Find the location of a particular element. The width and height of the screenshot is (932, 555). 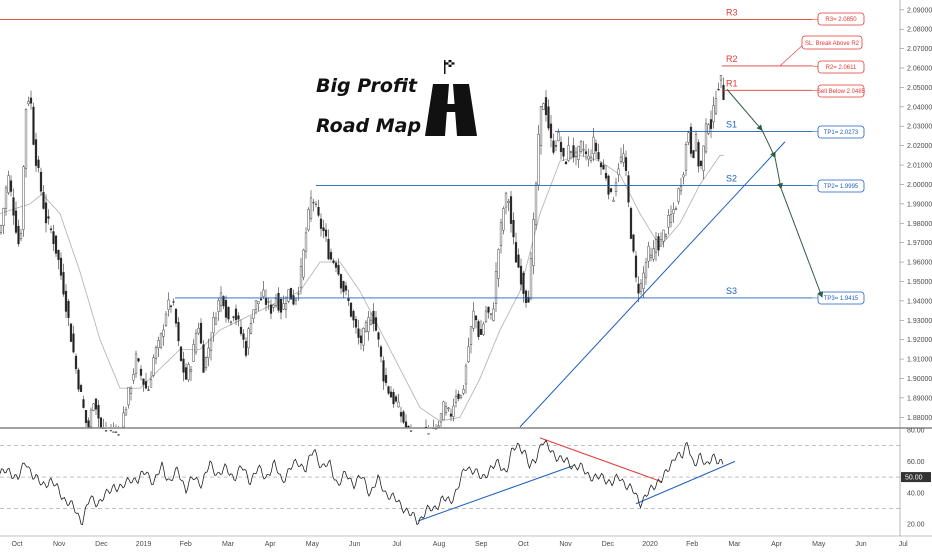

time-tick-label: Nov is located at coordinates (565, 544).